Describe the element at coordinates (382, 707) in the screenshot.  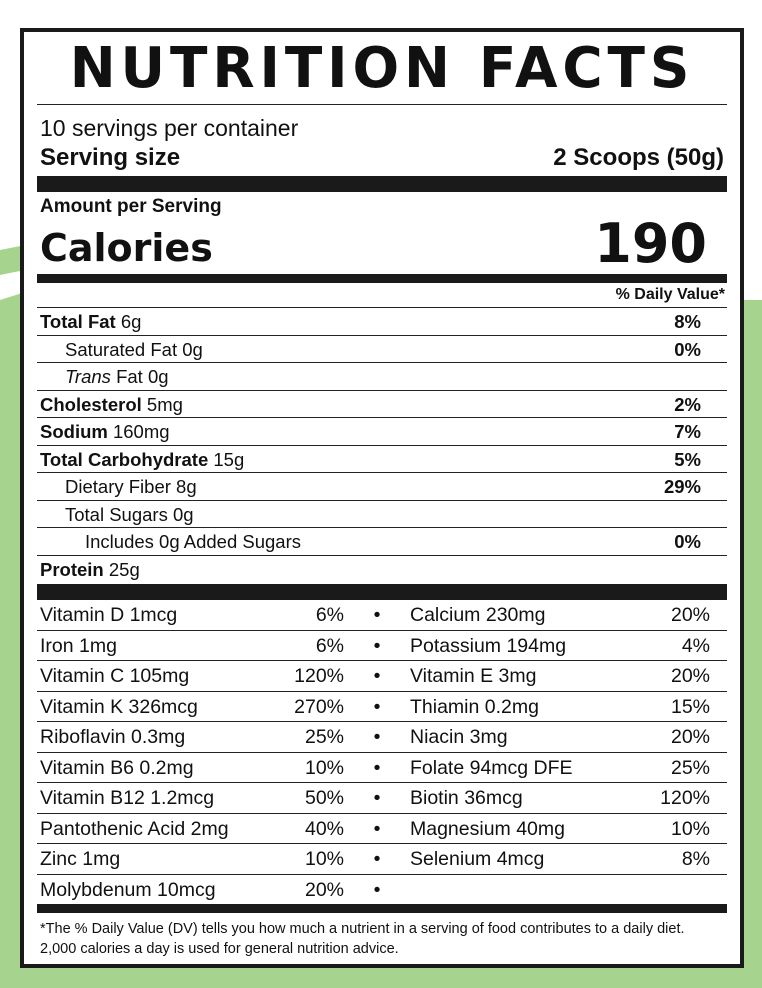
I see `vitamin-row: Vitamin K 326mcg 270% • Thiamin 0.2mg 15%` at that location.